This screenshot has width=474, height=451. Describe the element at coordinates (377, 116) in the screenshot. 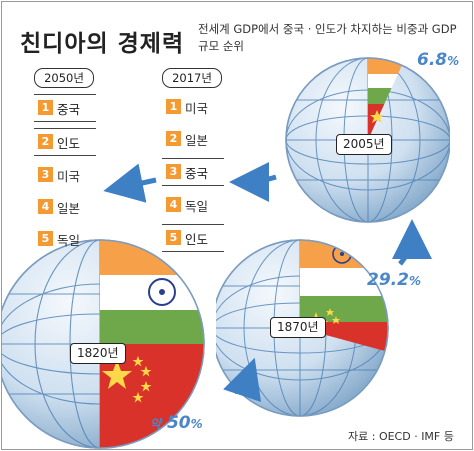

I see `china-star-2005` at that location.